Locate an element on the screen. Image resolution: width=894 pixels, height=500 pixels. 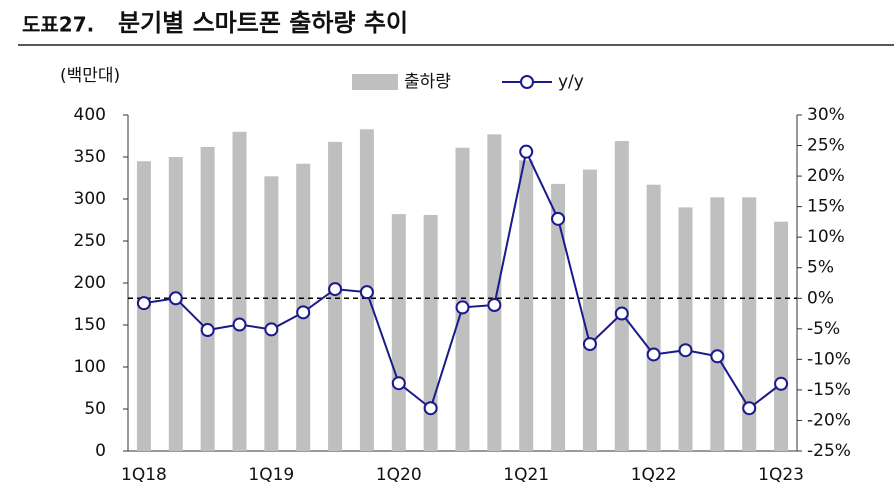
legend-label: y/y is located at coordinates (571, 82).